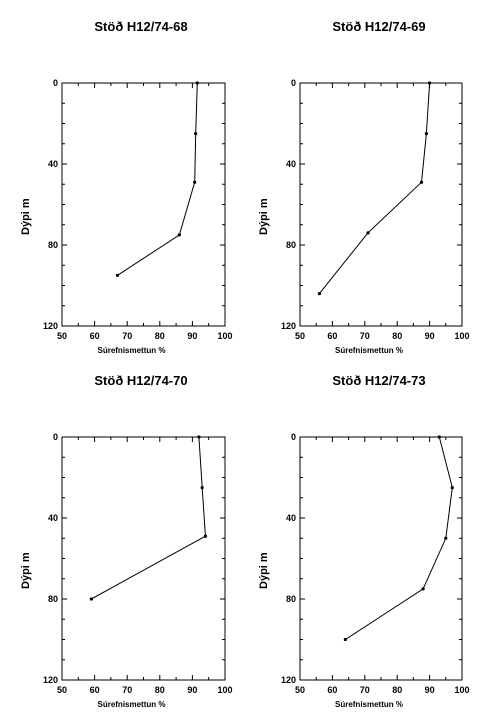  I want to click on chart-title: Stöð H12/74-69, so click(378, 26).